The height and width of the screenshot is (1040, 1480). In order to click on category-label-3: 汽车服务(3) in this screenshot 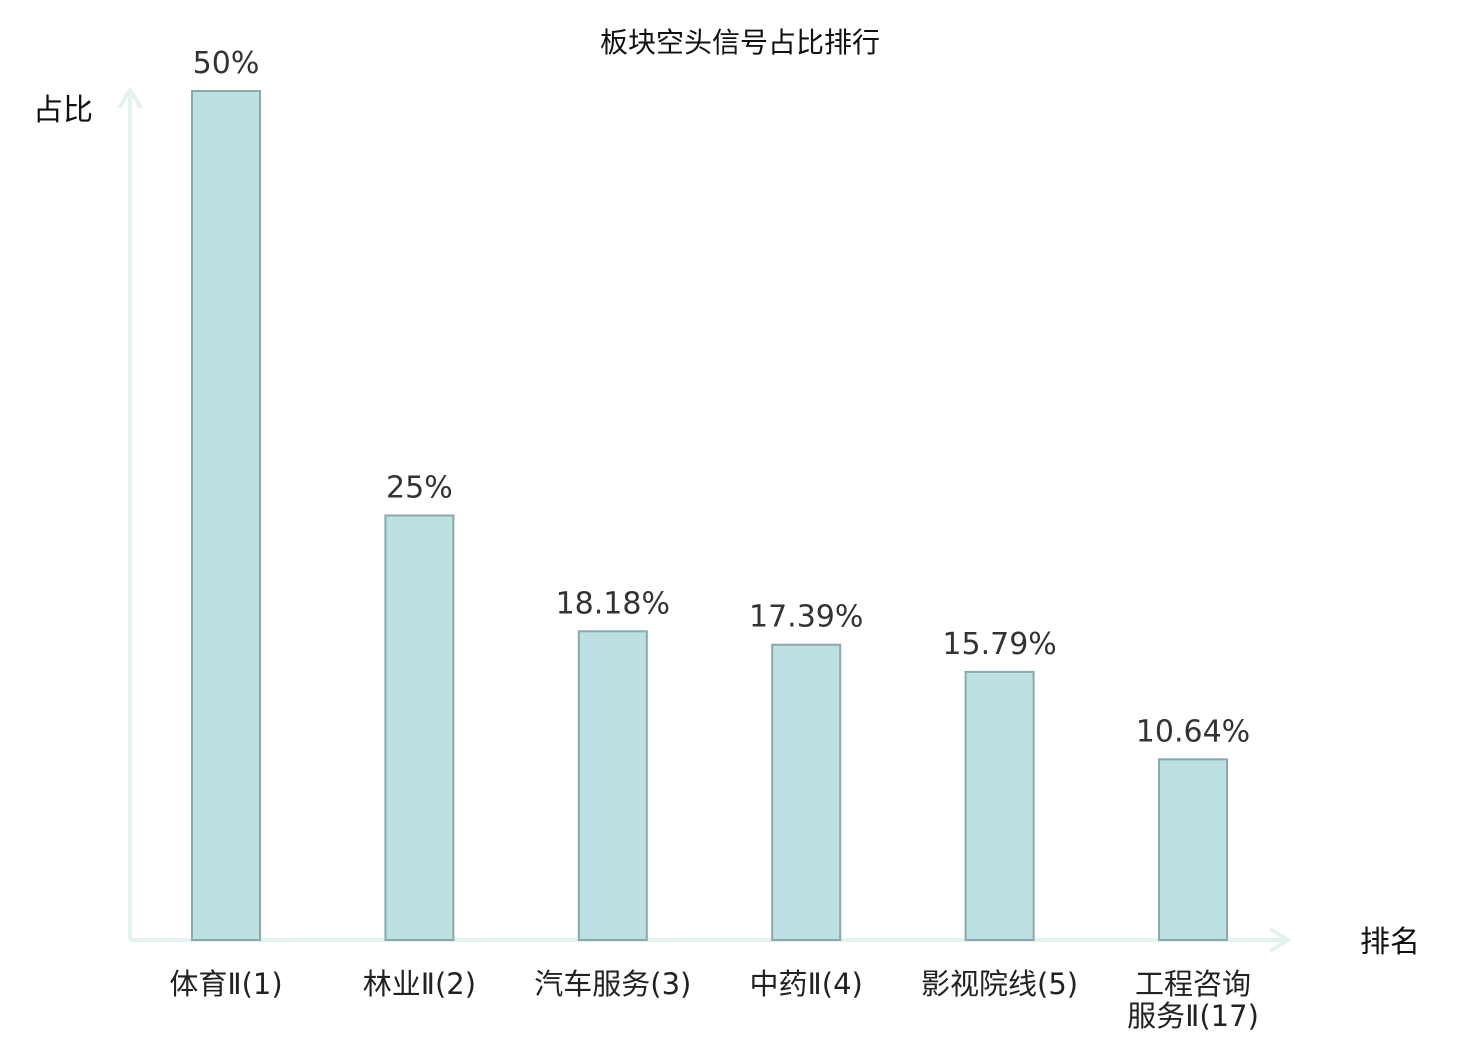, I will do `click(612, 984)`.